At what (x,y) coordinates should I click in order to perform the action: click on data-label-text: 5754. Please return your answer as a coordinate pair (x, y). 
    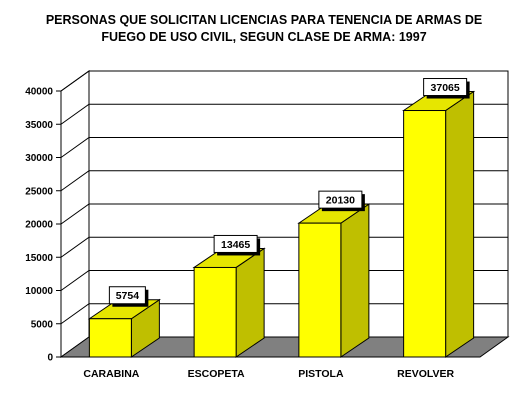
    Looking at the image, I should click on (128, 296).